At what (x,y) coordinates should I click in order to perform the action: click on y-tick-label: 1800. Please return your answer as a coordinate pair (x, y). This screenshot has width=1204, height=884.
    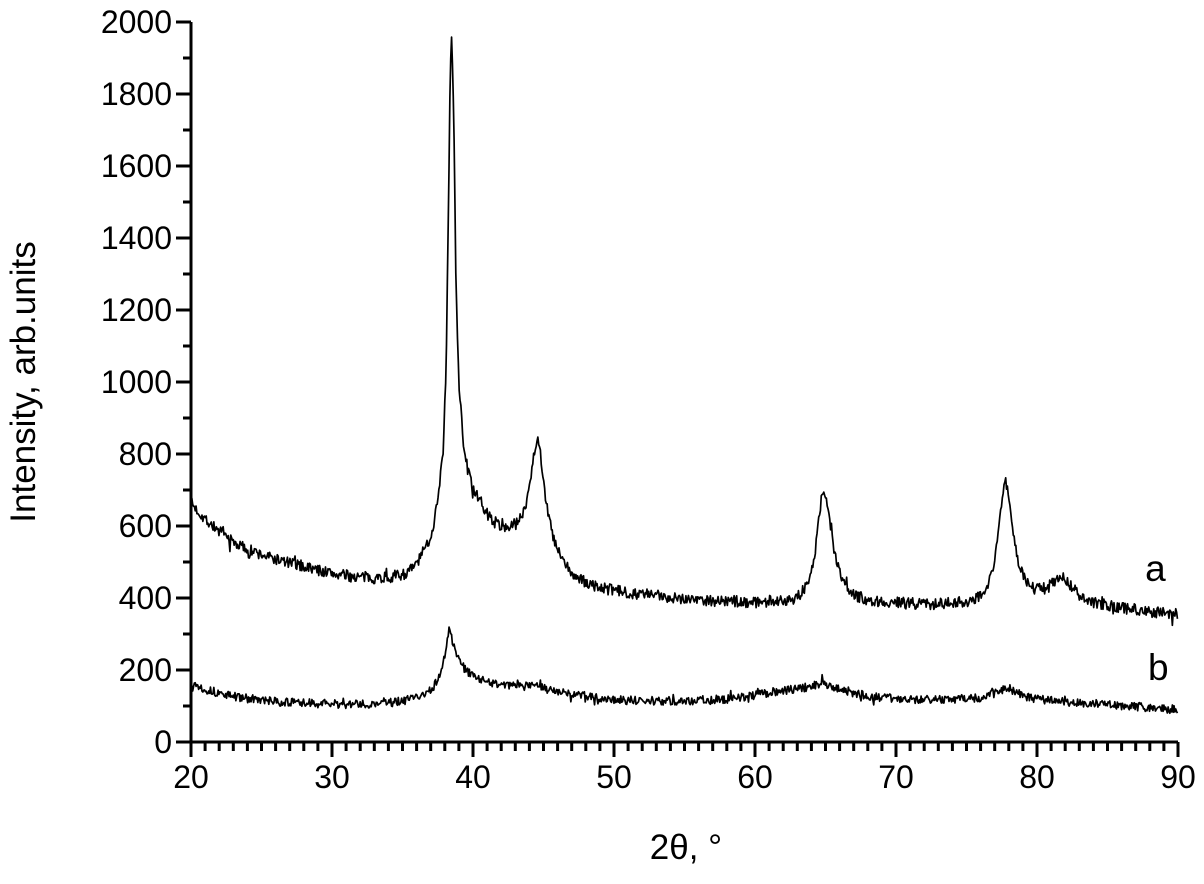
    Looking at the image, I should click on (136, 94).